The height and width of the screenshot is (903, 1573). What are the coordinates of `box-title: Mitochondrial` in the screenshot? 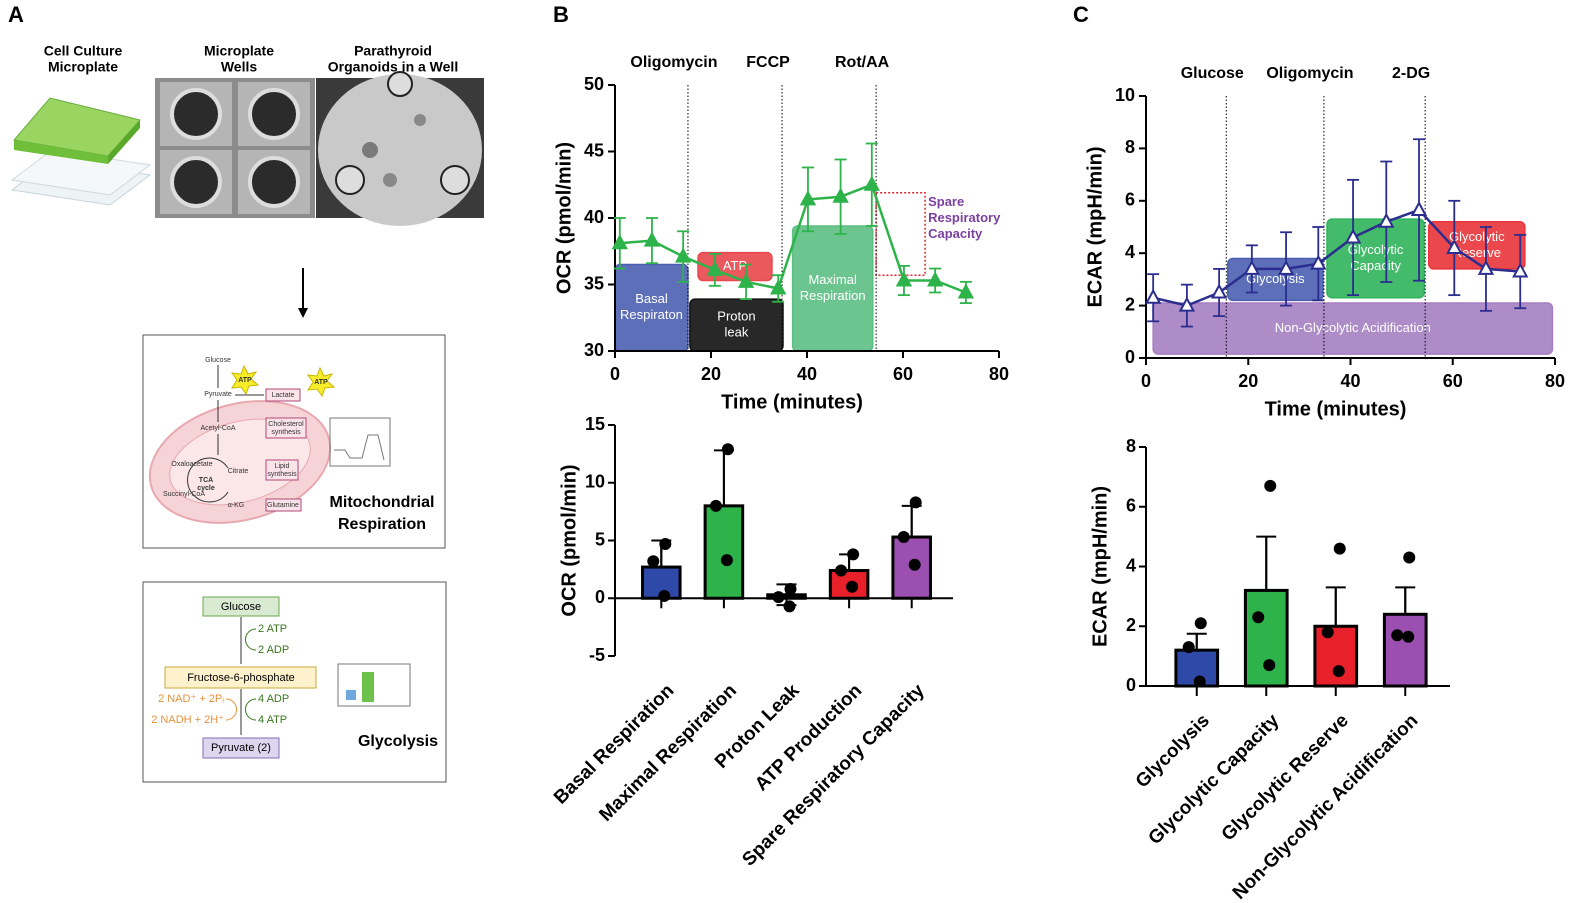 It's located at (382, 502).